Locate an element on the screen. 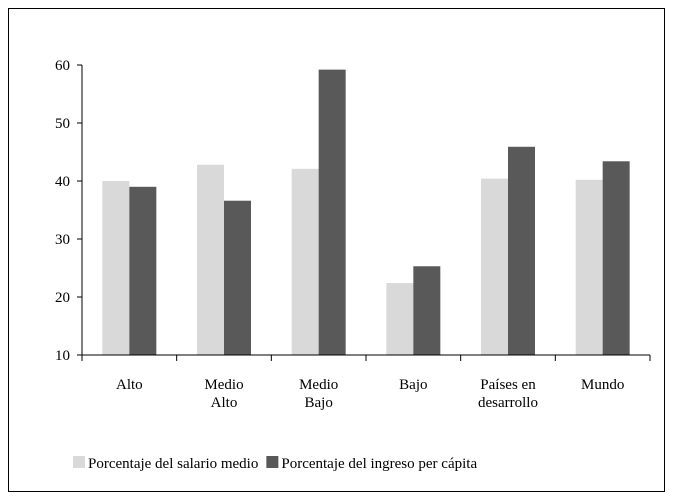  x-tick-label: Países en desarrollo is located at coordinates (508, 394).